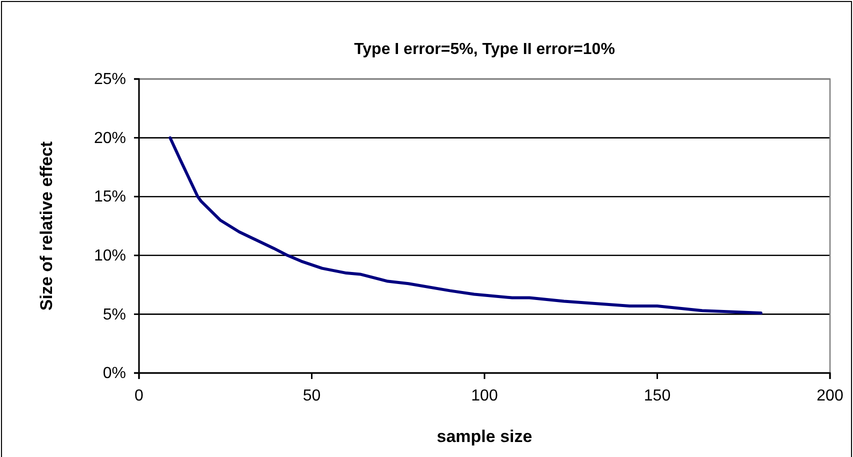 The image size is (853, 457). Describe the element at coordinates (110, 79) in the screenshot. I see `y-tick-label: 25%` at that location.